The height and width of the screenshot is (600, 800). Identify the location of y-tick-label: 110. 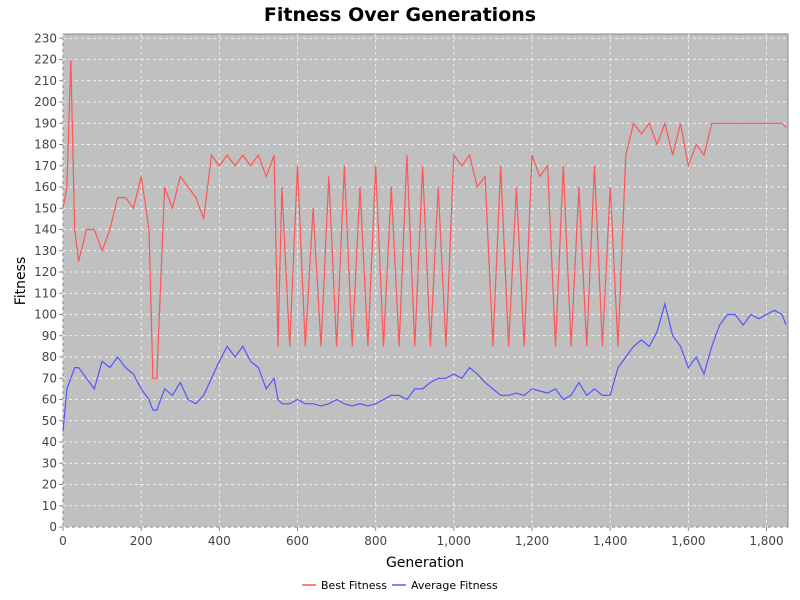
(45, 293).